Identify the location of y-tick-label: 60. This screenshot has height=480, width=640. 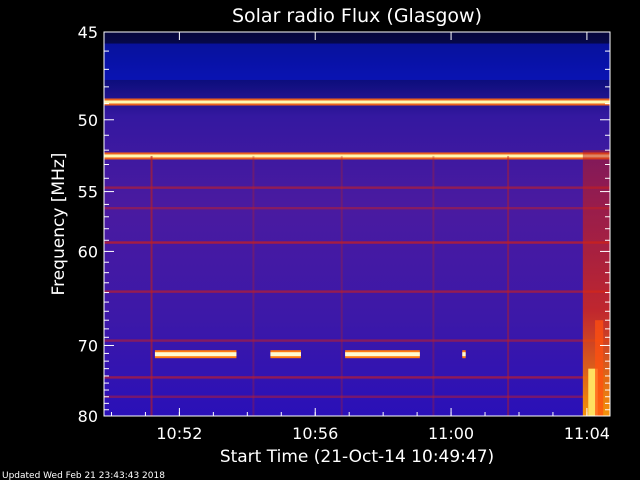
(88, 251).